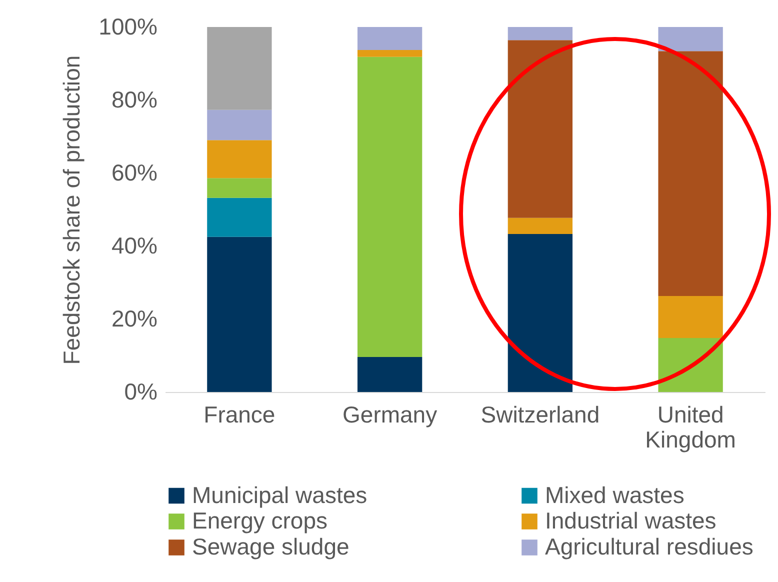 This screenshot has width=778, height=582. What do you see at coordinates (134, 319) in the screenshot?
I see `y-tick-label: 20%` at bounding box center [134, 319].